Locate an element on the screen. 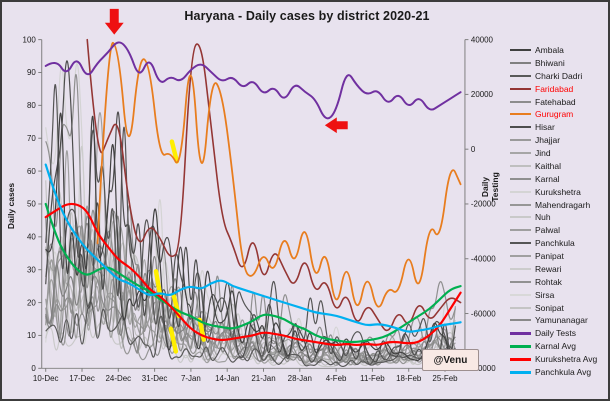 The image size is (610, 401). legend-label: Rewari is located at coordinates (548, 268).